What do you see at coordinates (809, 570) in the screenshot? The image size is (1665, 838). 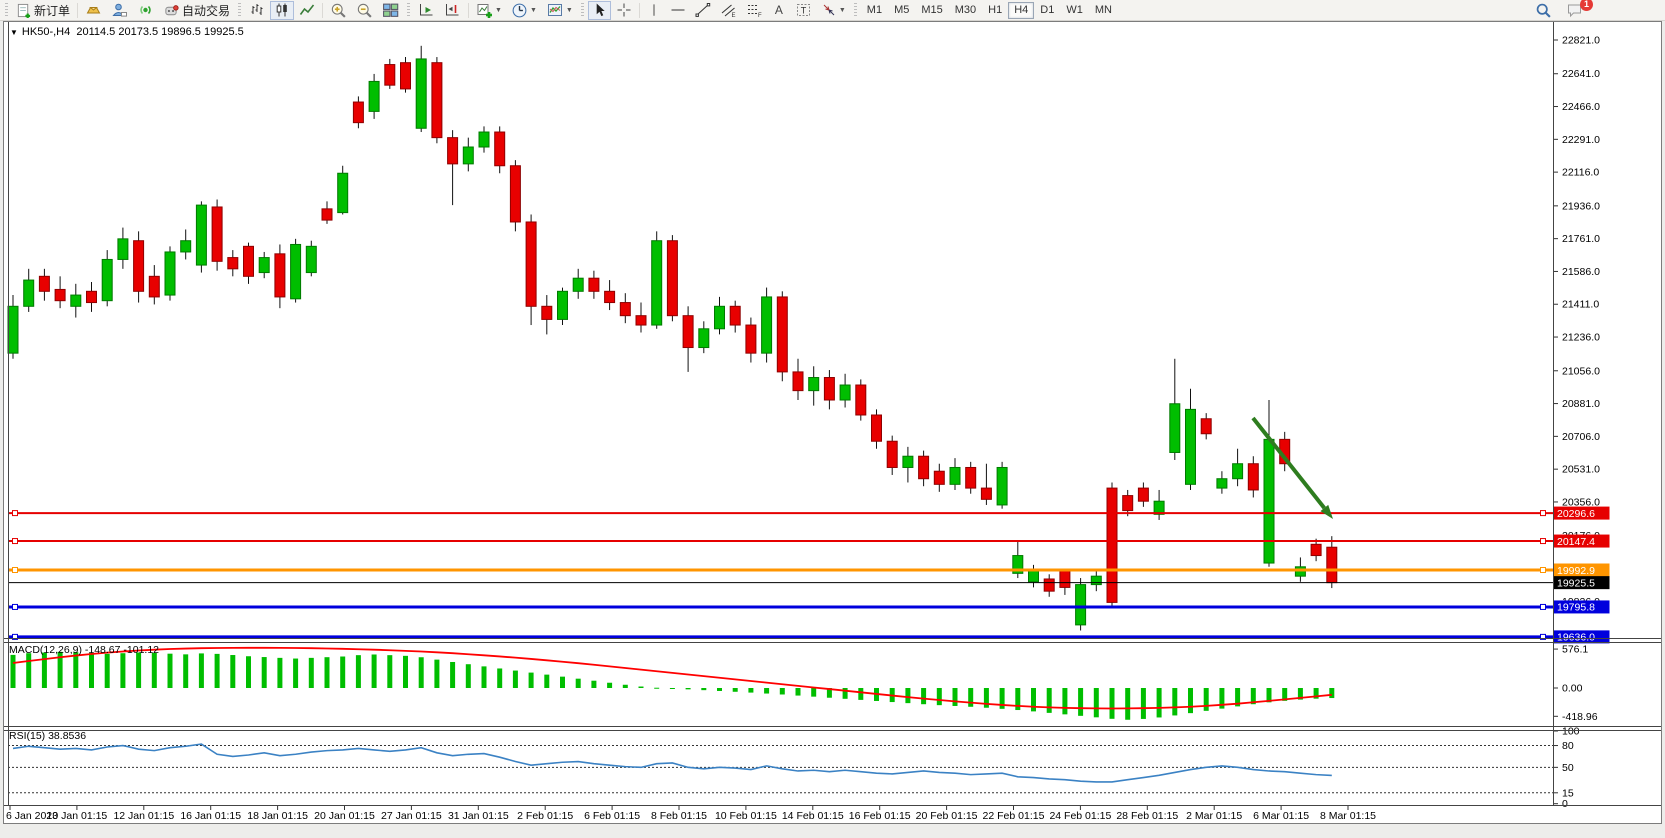 I see `horizontal-line-object: 19992.9` at bounding box center [809, 570].